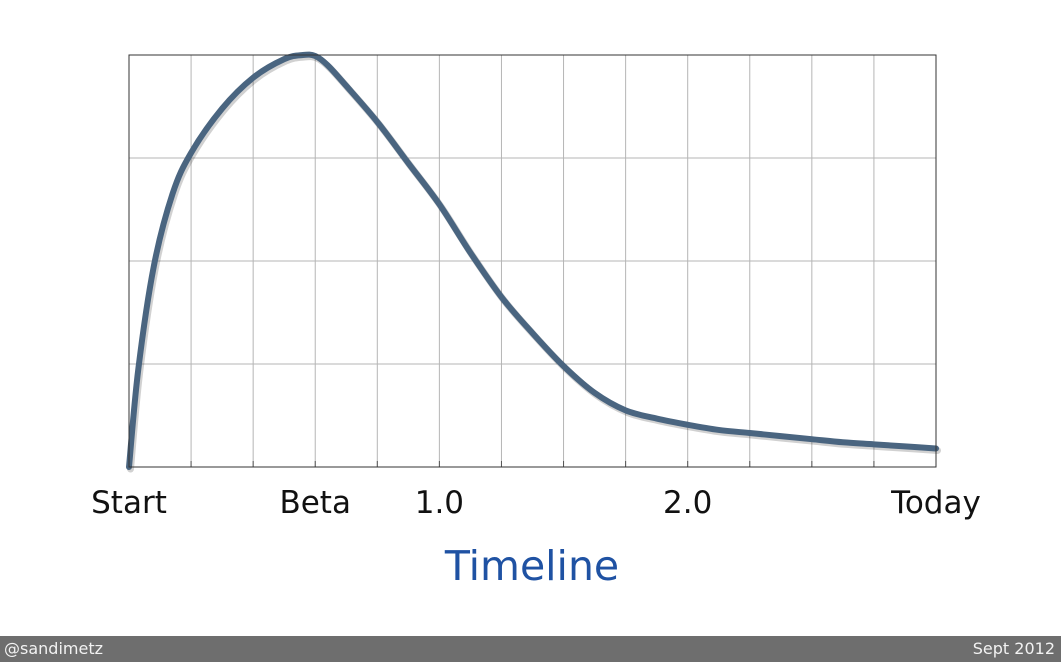 The width and height of the screenshot is (1061, 662). Describe the element at coordinates (935, 503) in the screenshot. I see `x-tick-label: Today` at that location.